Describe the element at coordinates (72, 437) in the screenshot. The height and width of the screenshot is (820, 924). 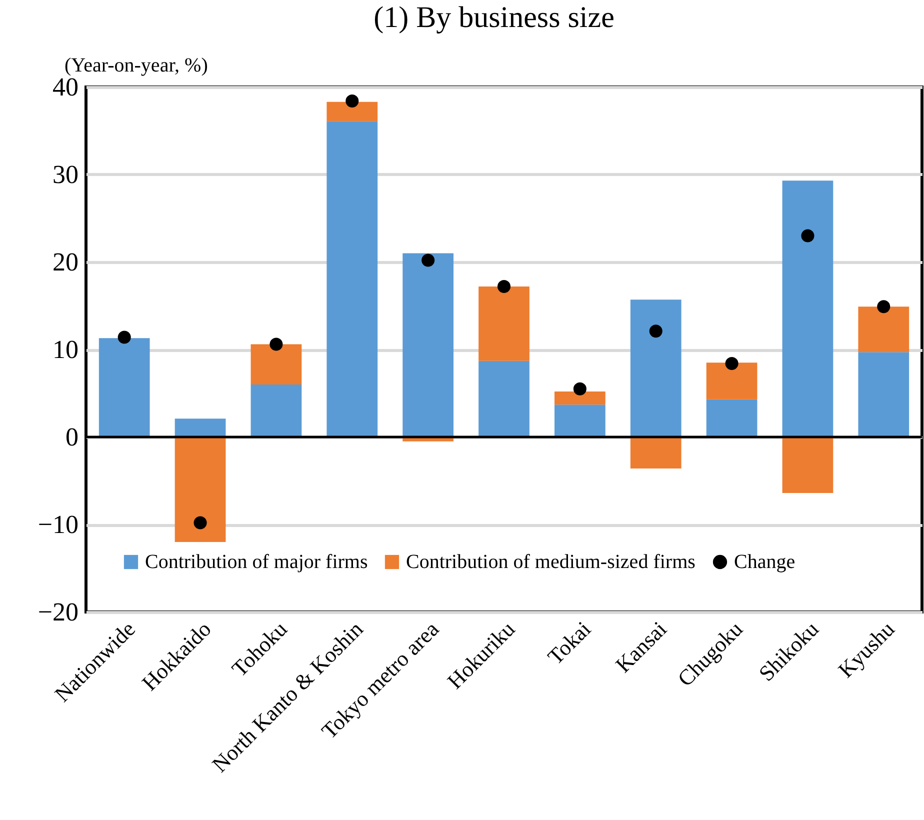
I see `y-tick-label: 0` at that location.